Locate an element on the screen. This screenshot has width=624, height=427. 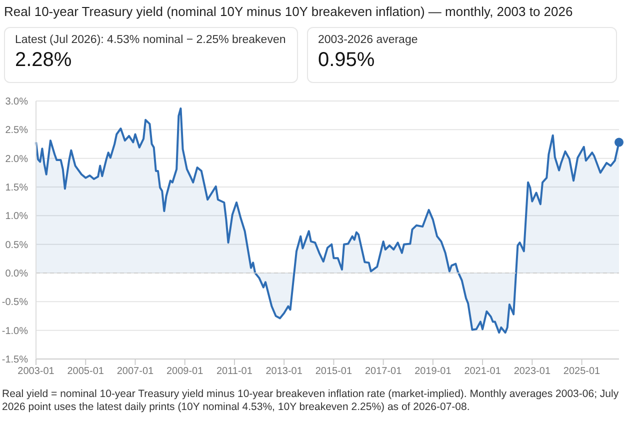
x-tick-label: 2021-01 is located at coordinates (483, 372).